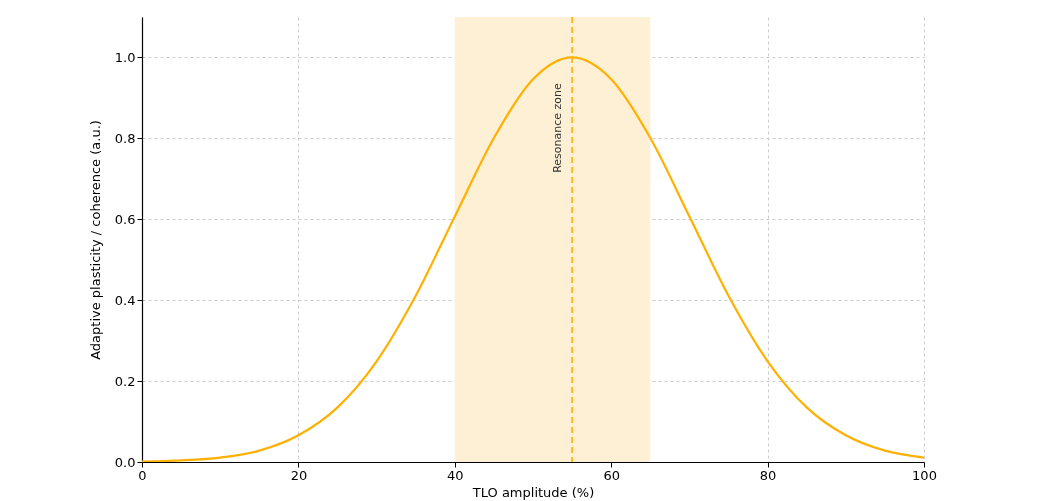 The height and width of the screenshot is (501, 1044). I want to click on y-tick-label: 0.6, so click(125, 219).